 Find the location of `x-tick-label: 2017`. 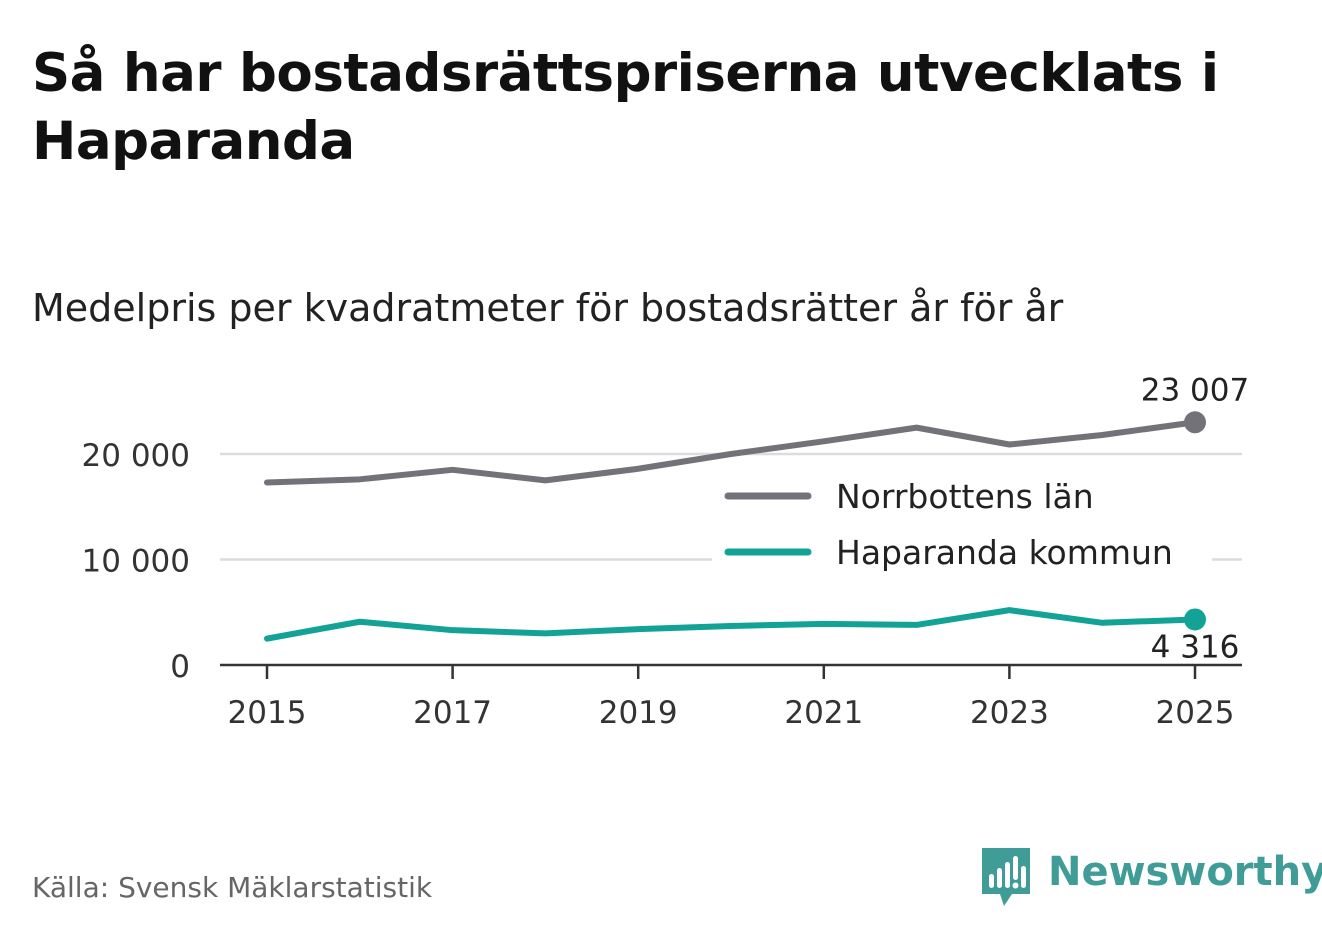

x-tick-label: 2017 is located at coordinates (452, 713).